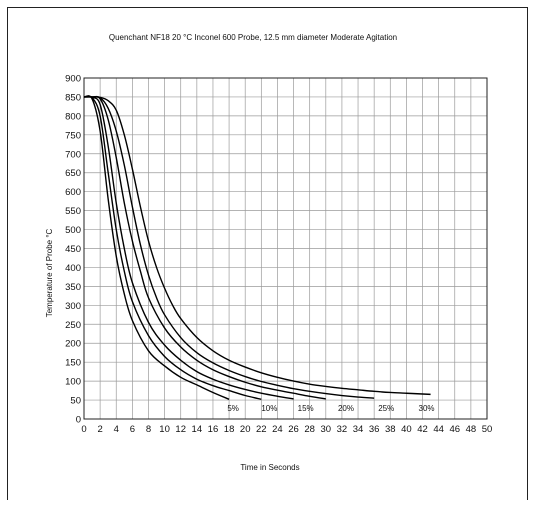  I want to click on series-label-25pct: 25%, so click(386, 408).